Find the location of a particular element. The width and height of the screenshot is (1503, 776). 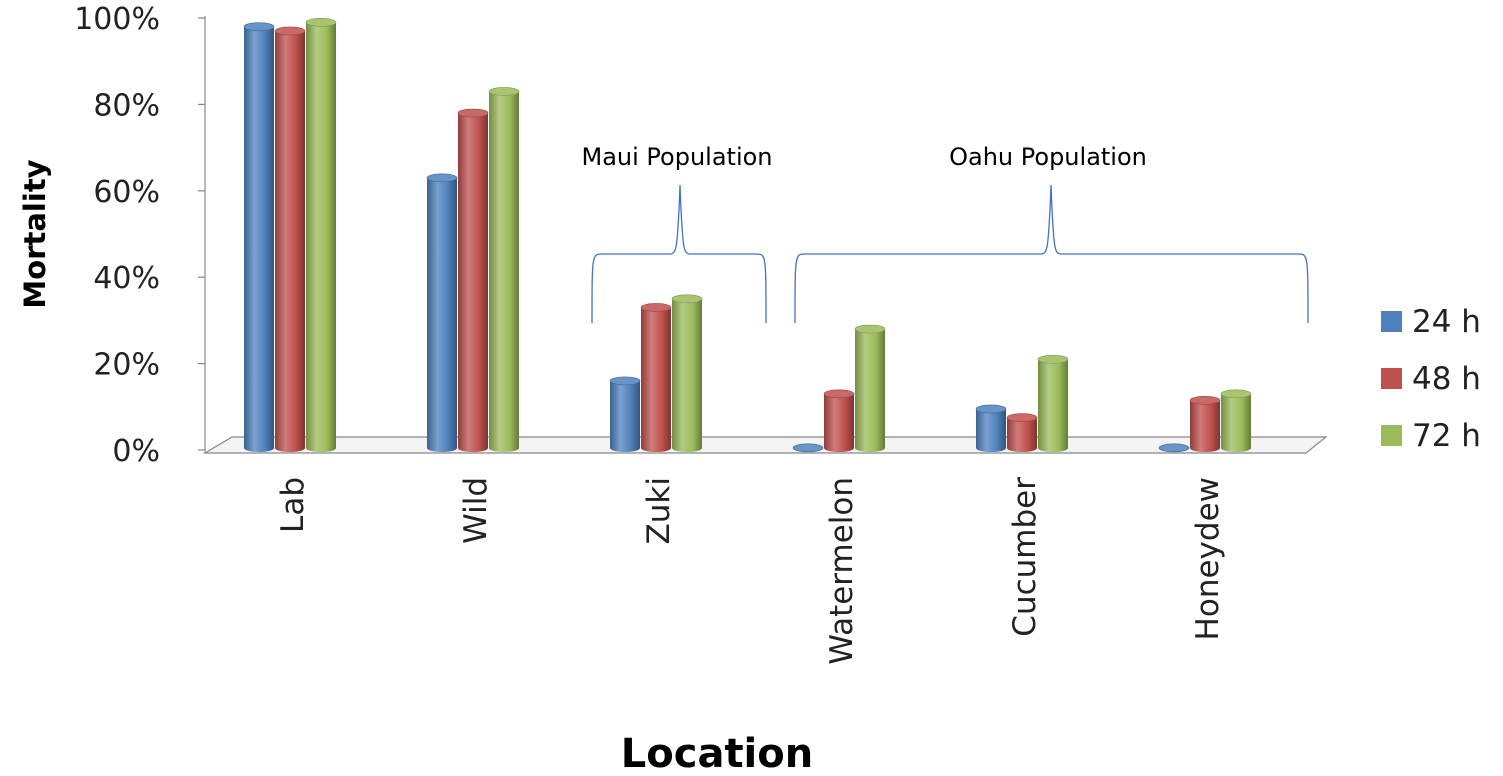

x-tick-label: Cucumber is located at coordinates (1025, 557).